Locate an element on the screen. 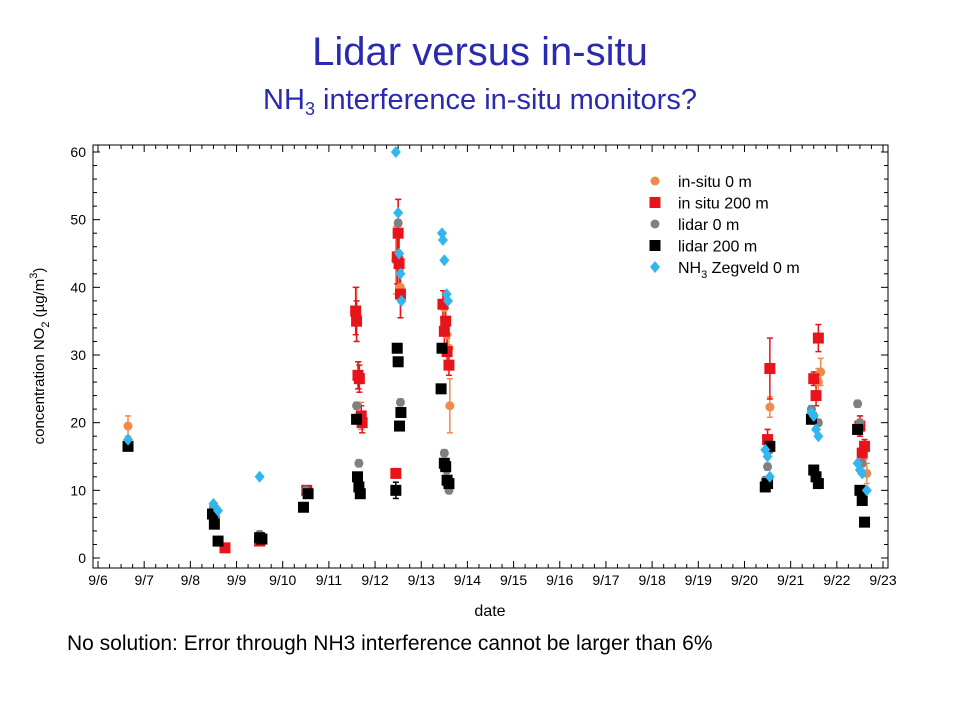 The image size is (960, 720). legend-label-rest: Zegveld 0 m is located at coordinates (753, 268).